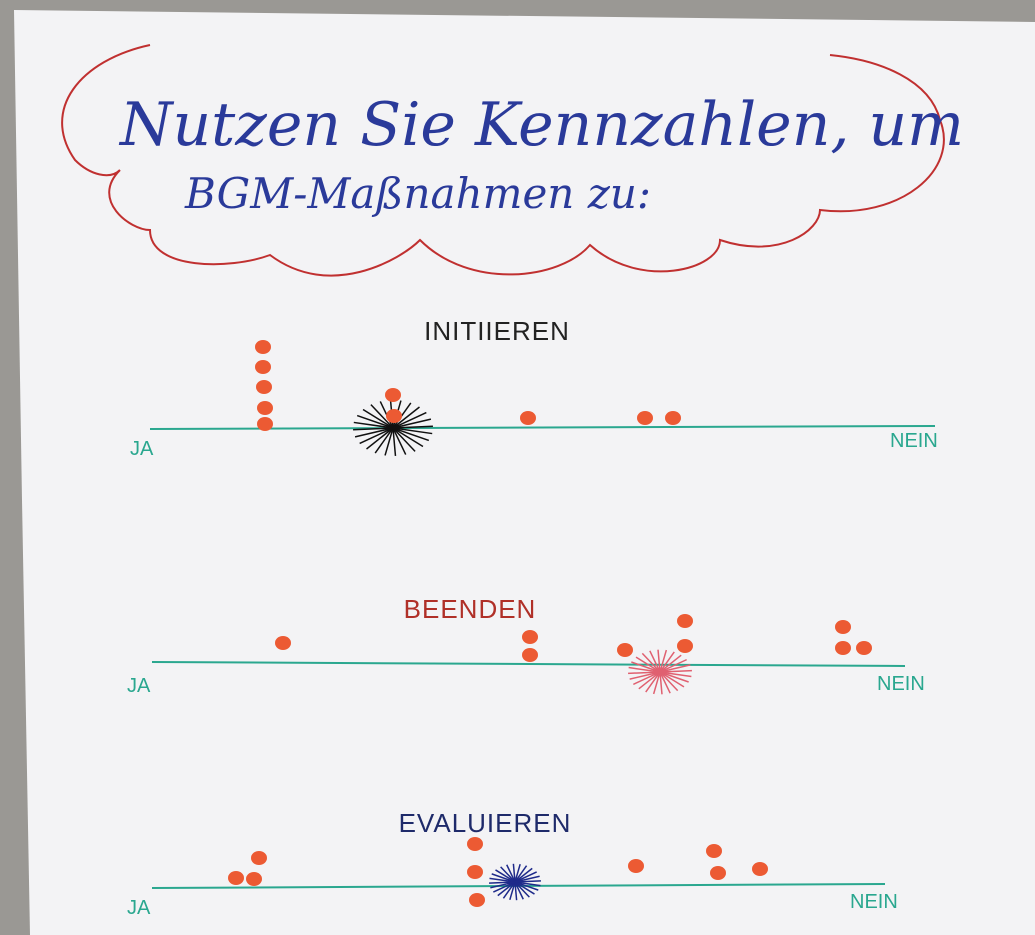  Describe the element at coordinates (417, 193) in the screenshot. I see `title-line-2: BGM-Maßnahmen zu:` at that location.